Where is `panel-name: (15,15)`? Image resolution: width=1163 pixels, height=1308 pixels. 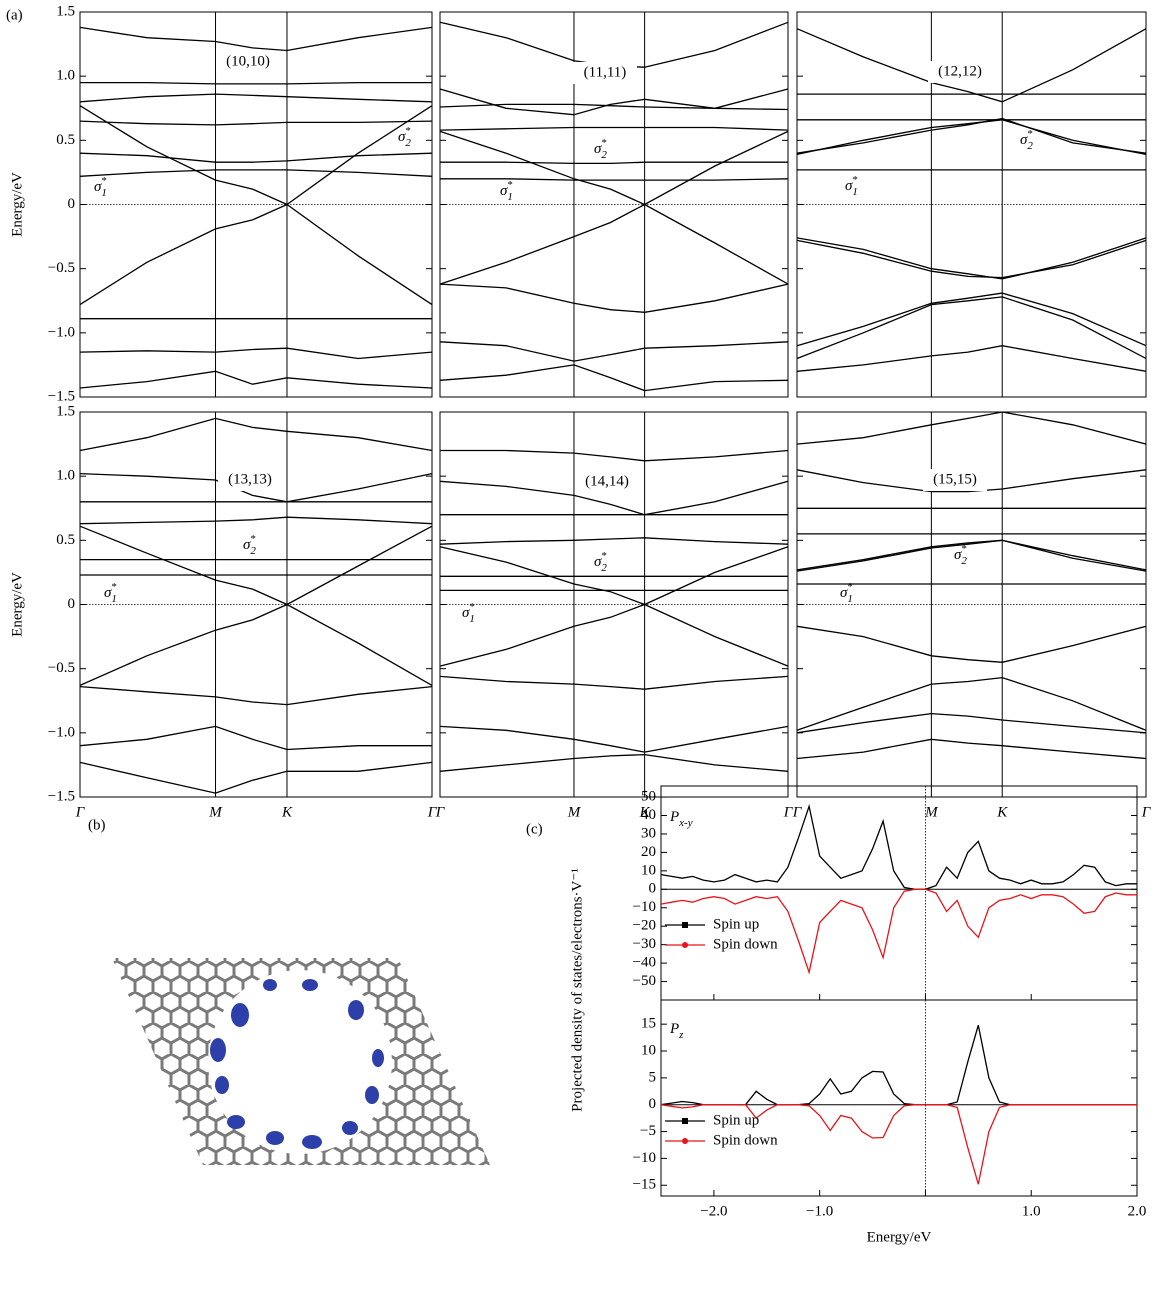
panel-name: (15,15) is located at coordinates (955, 479).